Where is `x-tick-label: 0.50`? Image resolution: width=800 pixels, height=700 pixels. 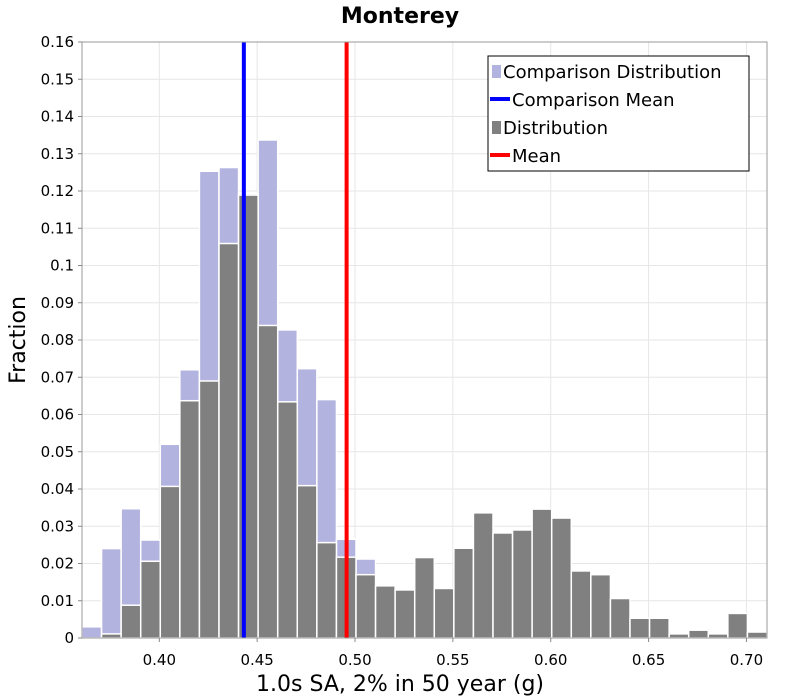
x-tick-label: 0.50 is located at coordinates (354, 660).